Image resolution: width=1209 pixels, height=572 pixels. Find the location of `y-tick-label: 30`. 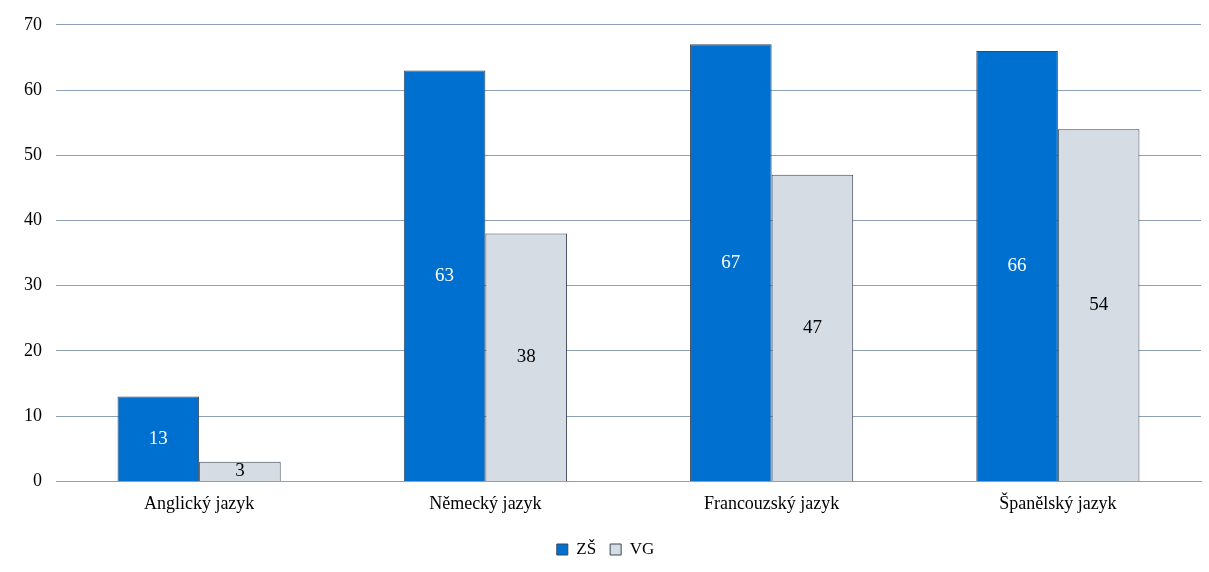

y-tick-label: 30 is located at coordinates (33, 284).